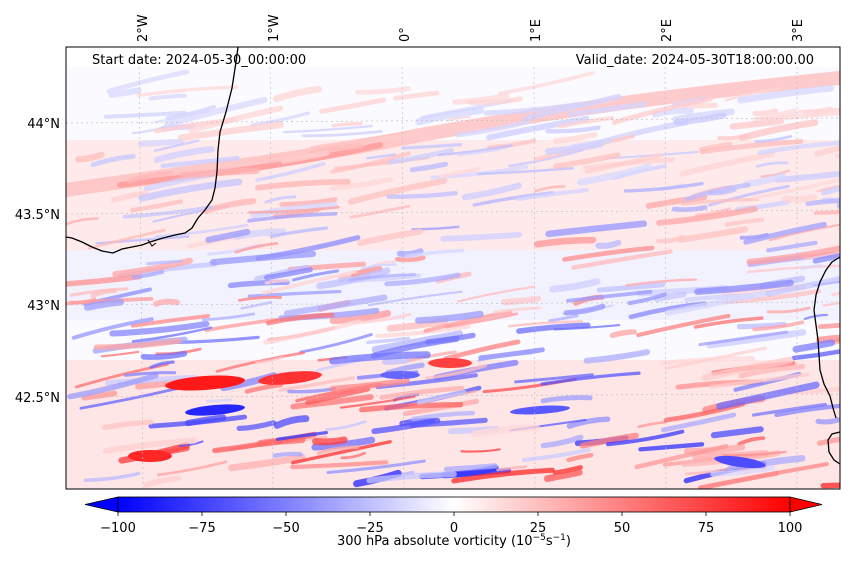  I want to click on colorbar-tick-label: 25, so click(538, 528).